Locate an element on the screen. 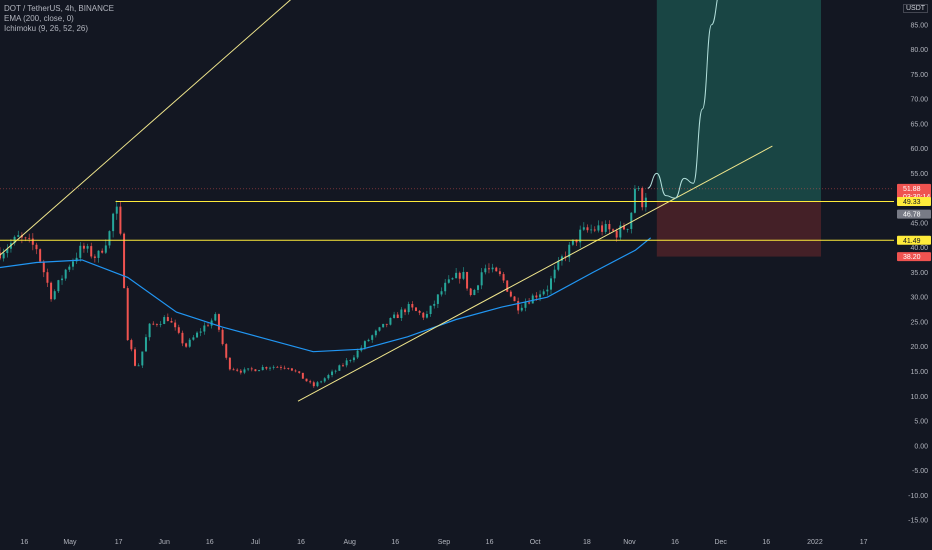 The width and height of the screenshot is (932, 550). symbol-title: DOT / TetherUS, 4h, BINANCE is located at coordinates (59, 8).